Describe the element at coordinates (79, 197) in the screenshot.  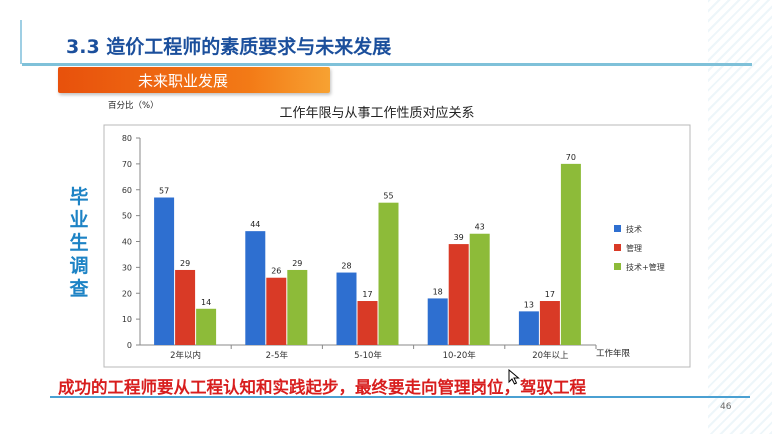
I see `side-label-char: 毕` at that location.